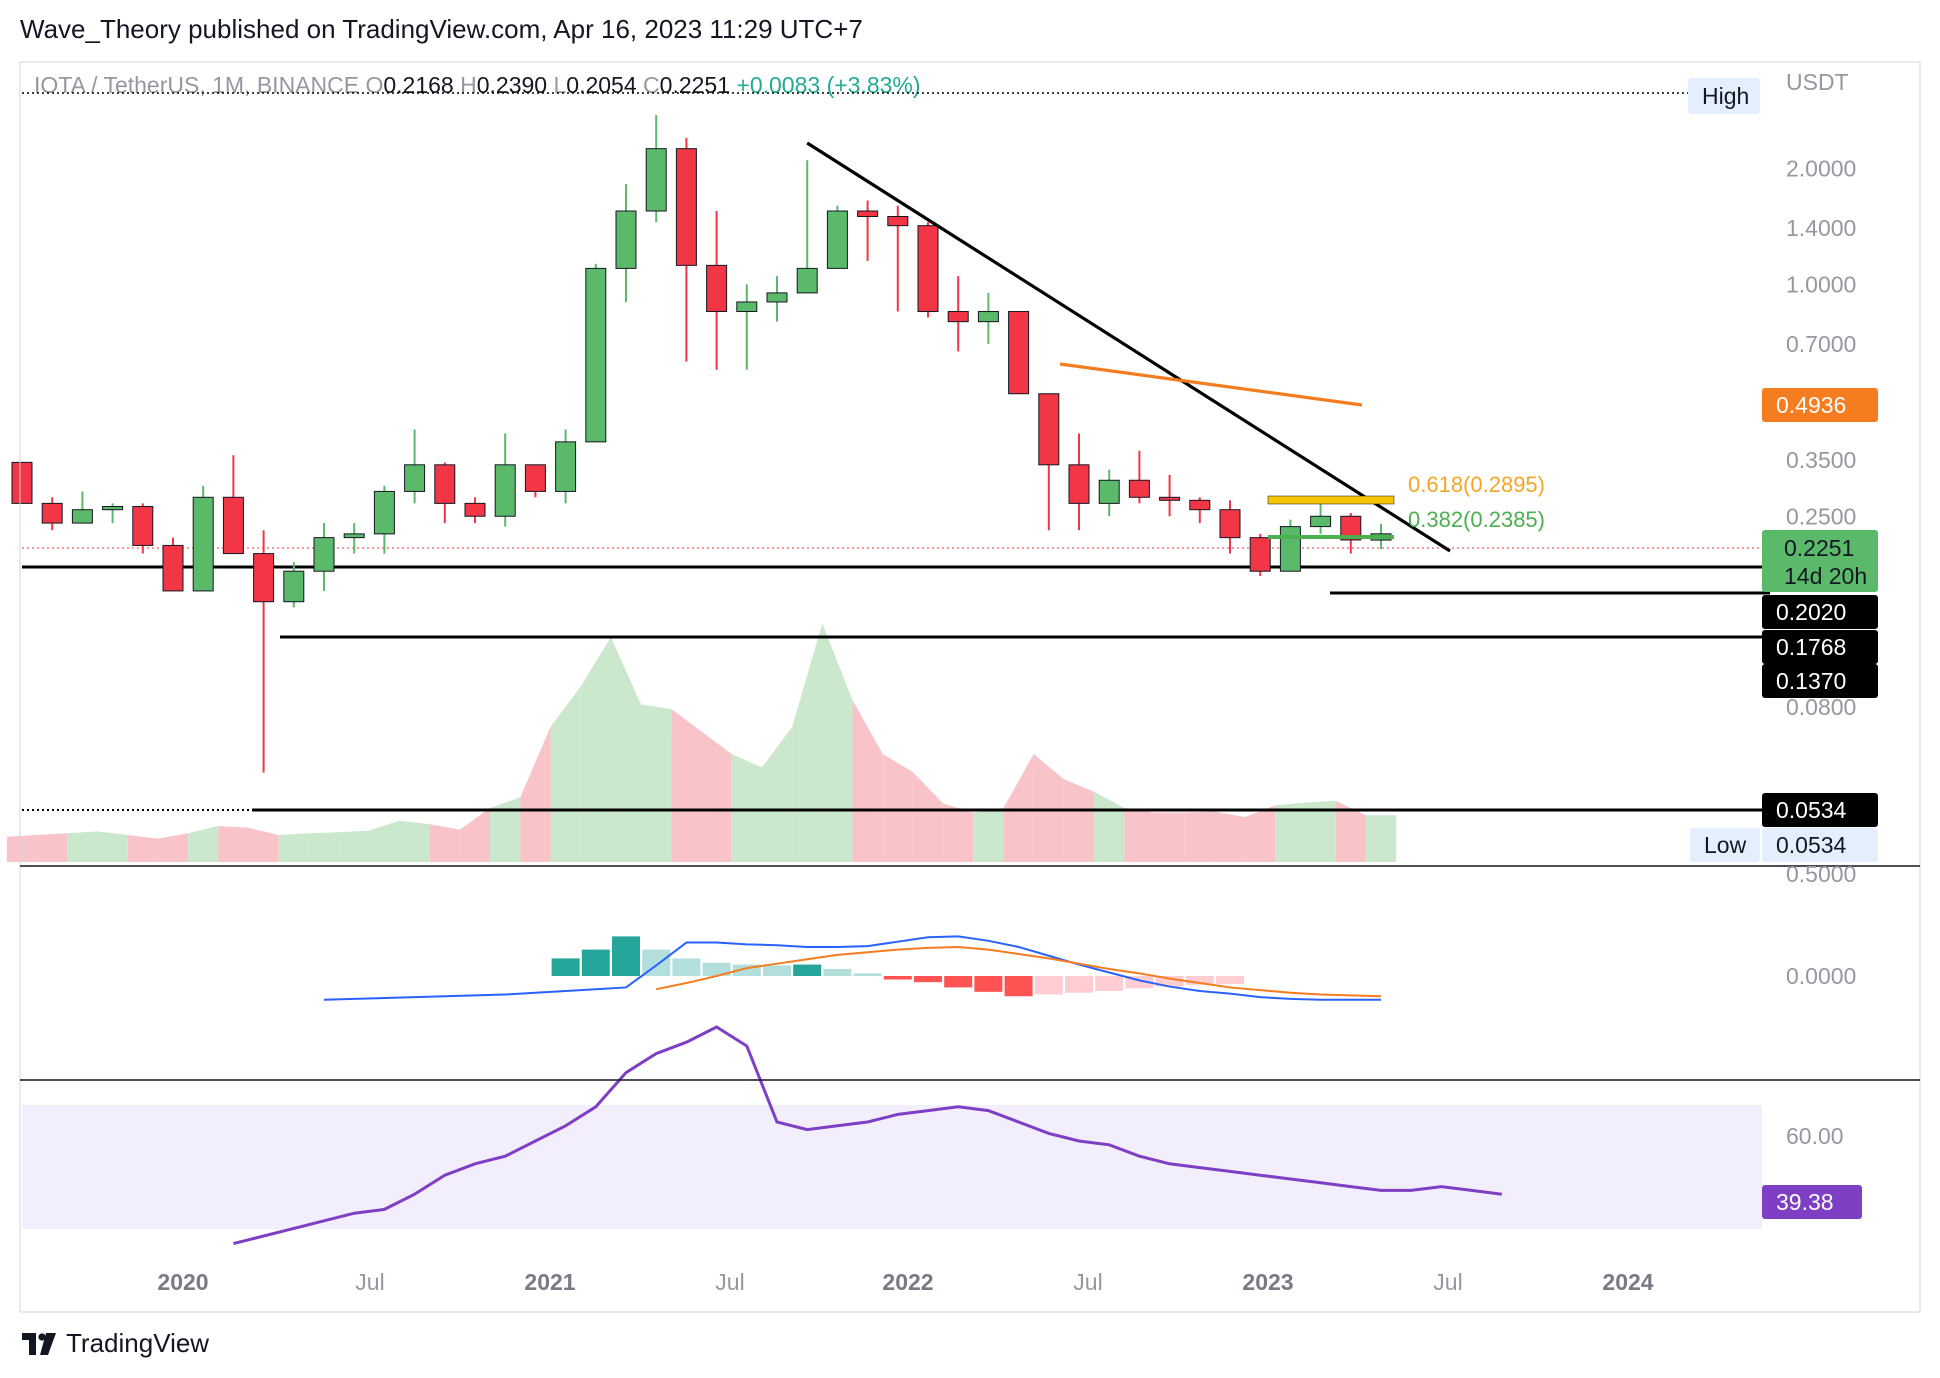 The image size is (1940, 1378). I want to click on orange-price-label: 0.4936, so click(1811, 405).